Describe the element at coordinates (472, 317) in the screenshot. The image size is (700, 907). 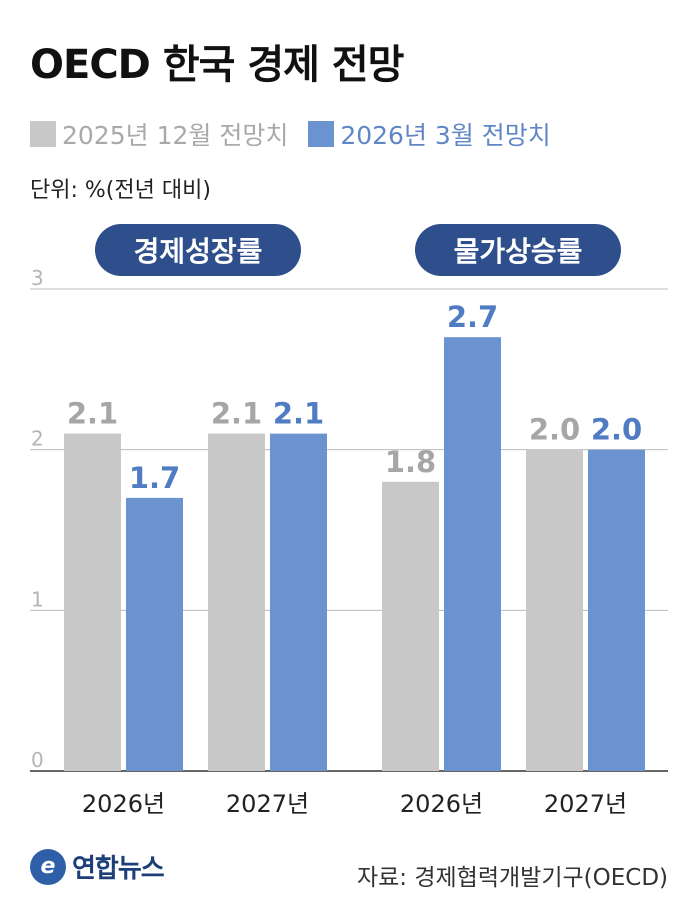
I see `data-label: 2.7` at that location.